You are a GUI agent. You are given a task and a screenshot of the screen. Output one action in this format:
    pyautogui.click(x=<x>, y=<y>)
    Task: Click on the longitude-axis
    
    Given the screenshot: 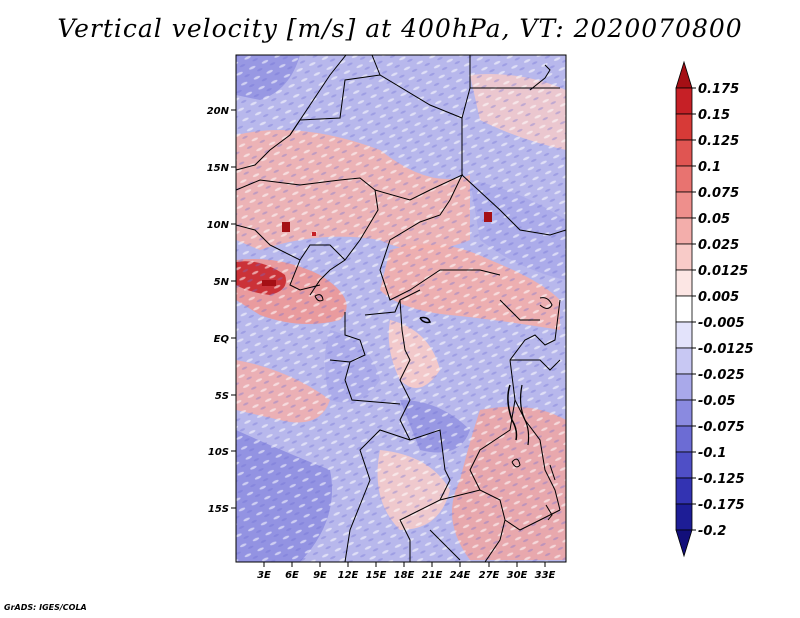 What is the action you would take?
    pyautogui.click(x=404, y=564)
    